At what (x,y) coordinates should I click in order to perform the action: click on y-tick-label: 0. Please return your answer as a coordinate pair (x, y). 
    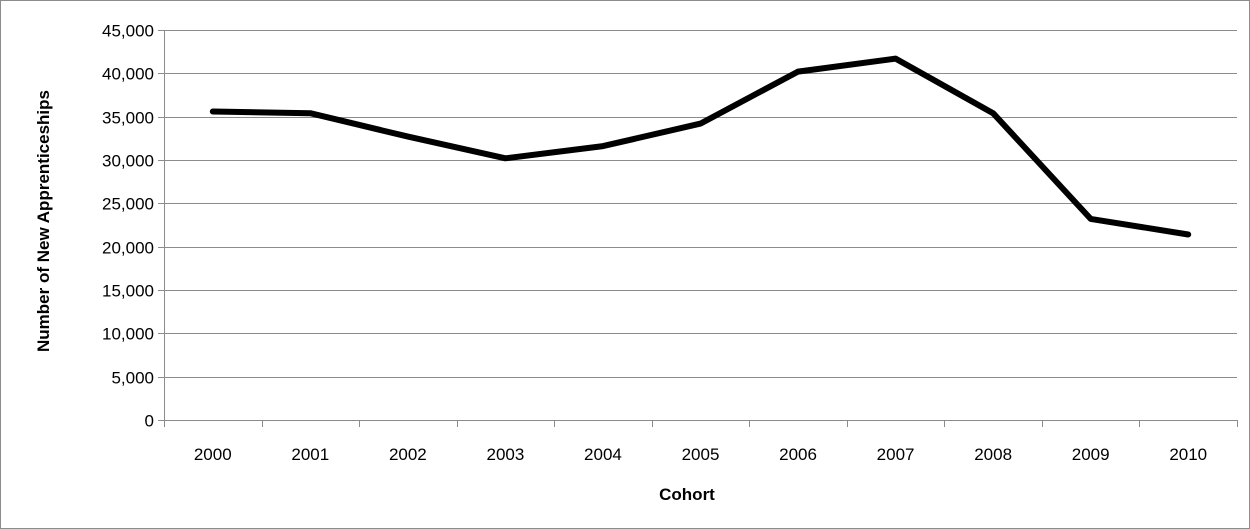
    Looking at the image, I should click on (149, 421).